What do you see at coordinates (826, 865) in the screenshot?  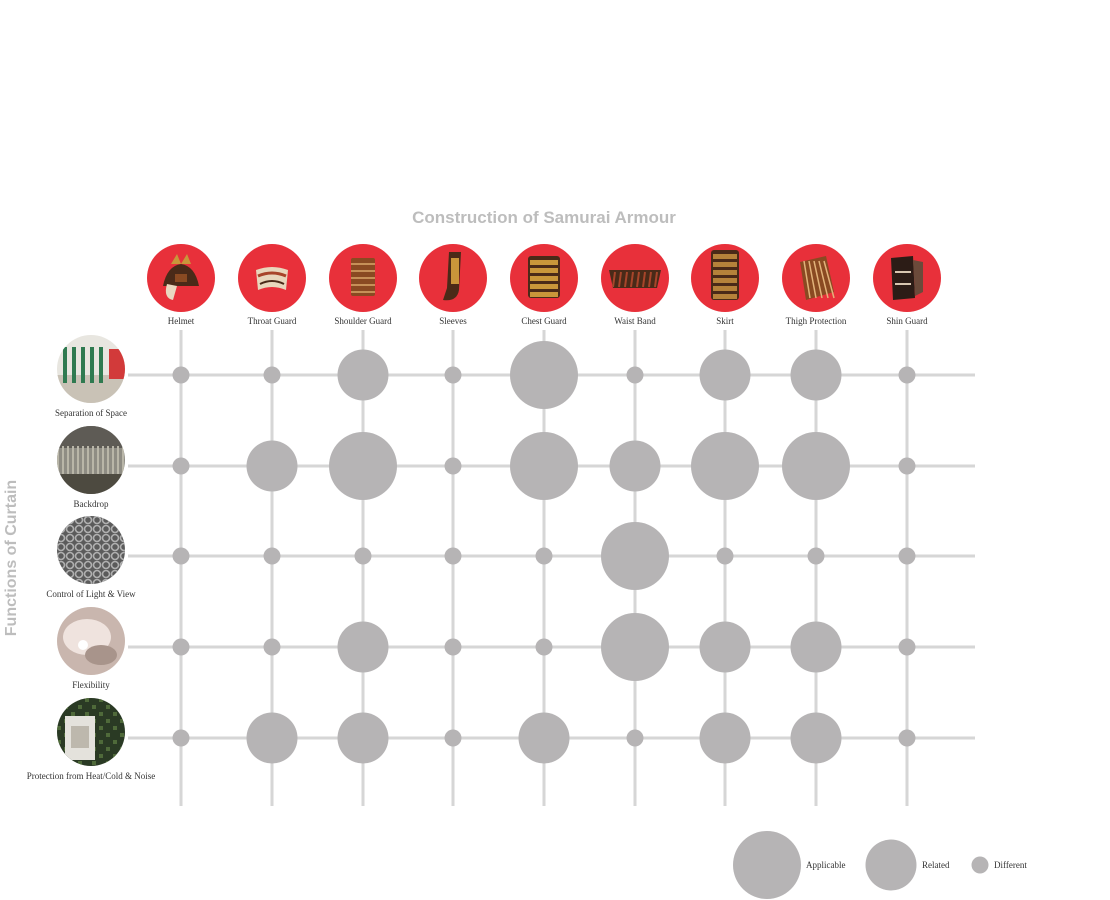 I see `legend-label-applicable: Applicable` at bounding box center [826, 865].